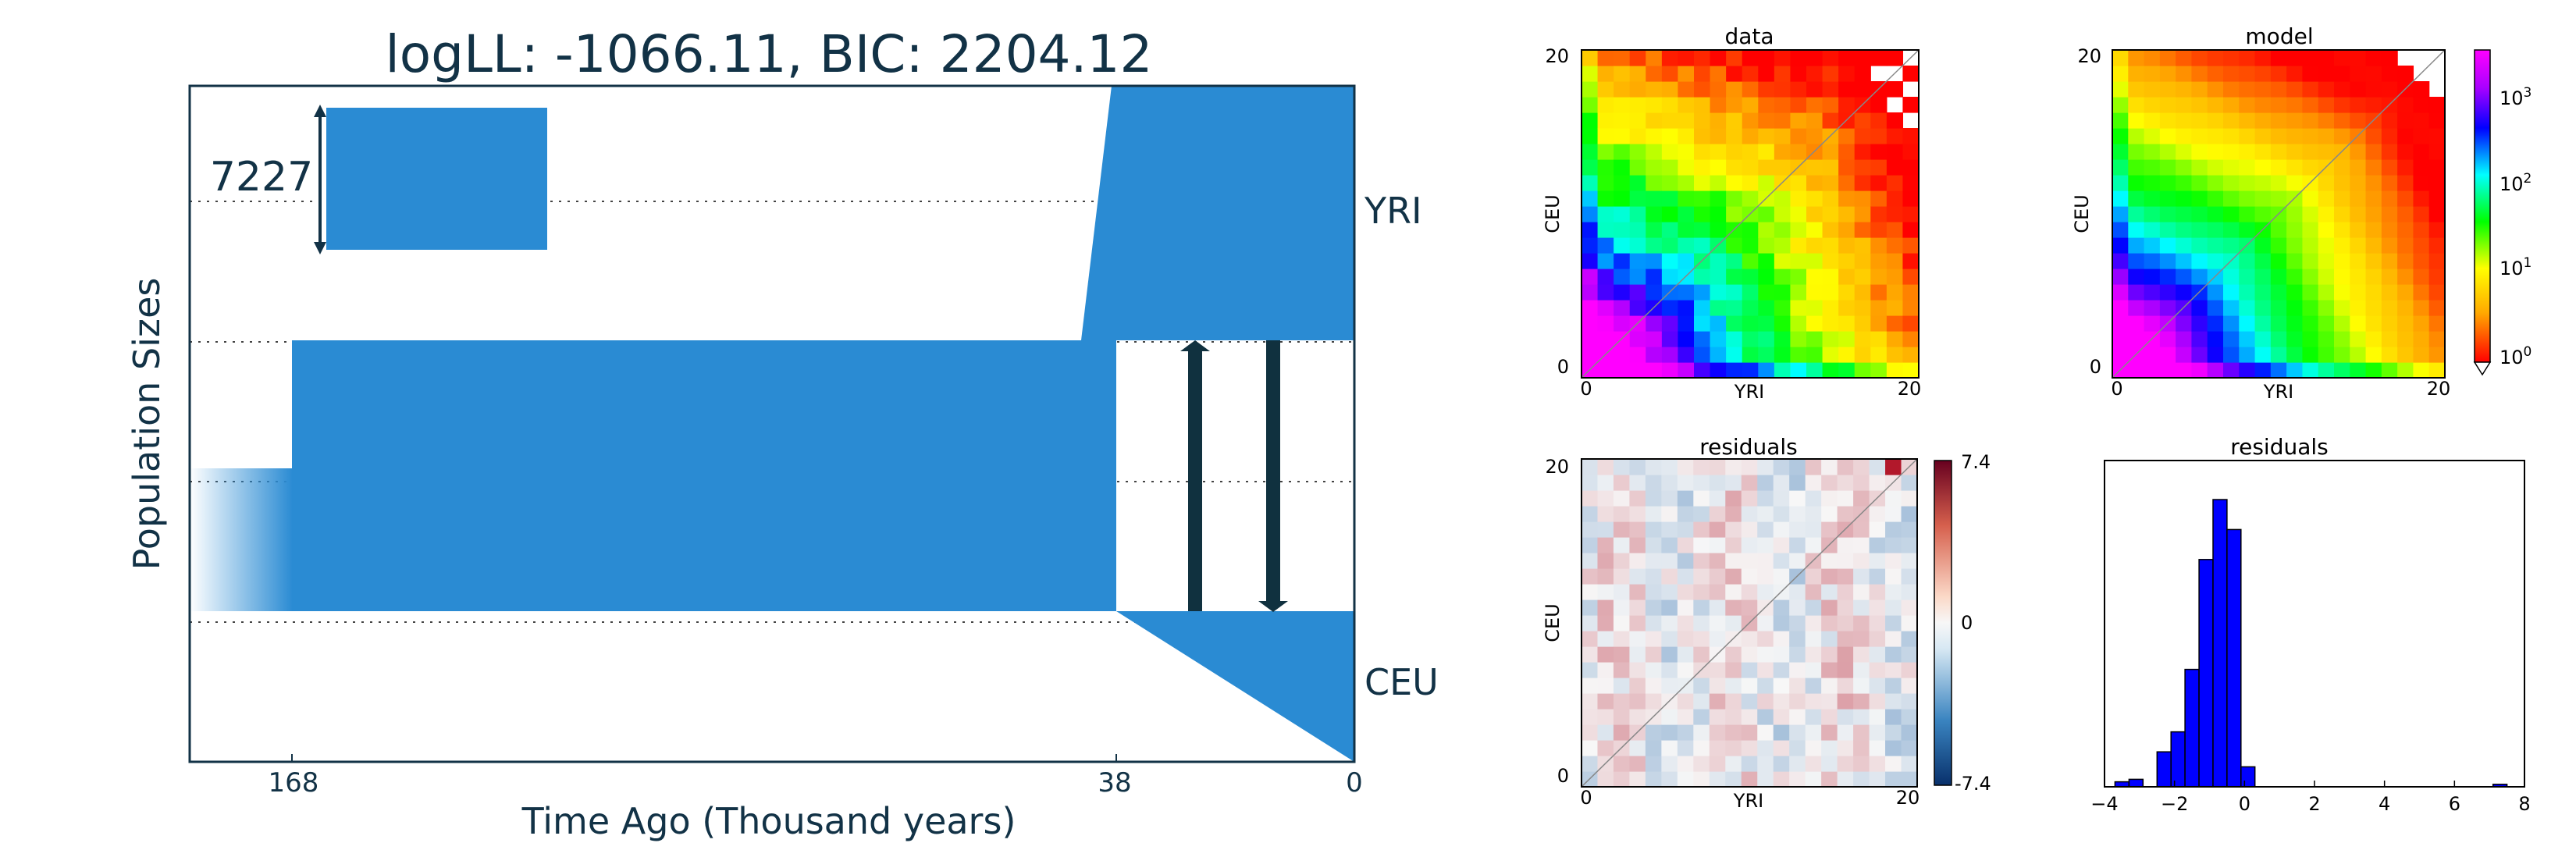 This screenshot has width=2576, height=843. What do you see at coordinates (1962, 623) in the screenshot?
I see `colorbar-residuals: 7.4 0 -7.4` at bounding box center [1962, 623].